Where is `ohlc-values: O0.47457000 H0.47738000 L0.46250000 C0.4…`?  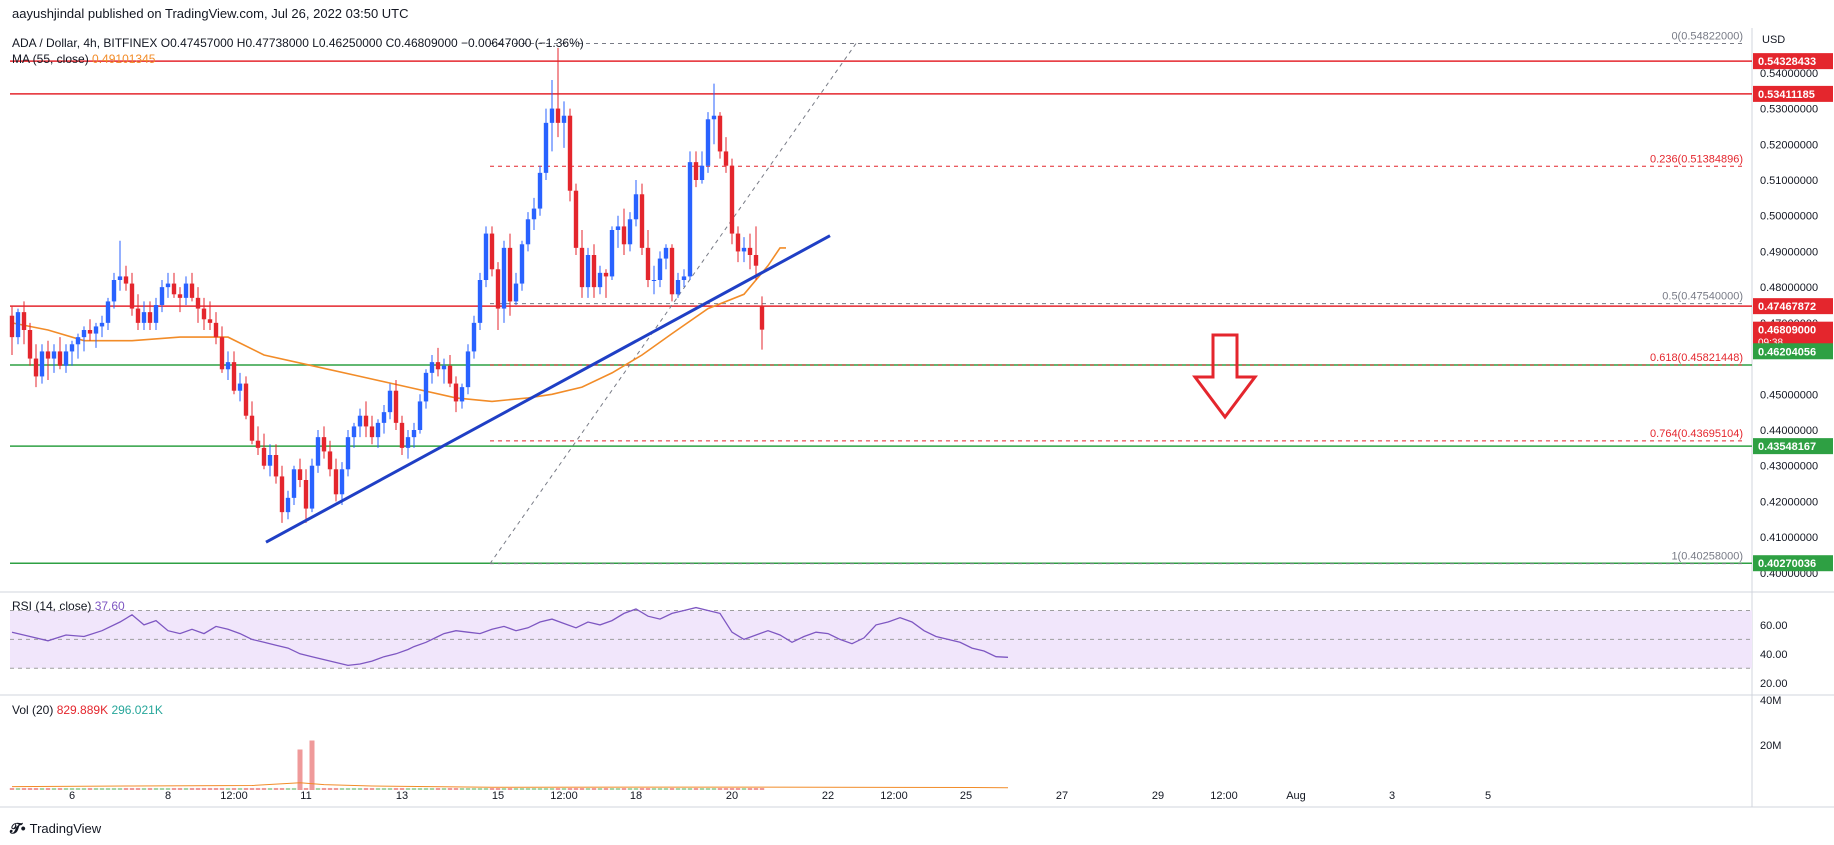 ohlc-values: O0.47457000 H0.47738000 L0.46250000 C0.4… is located at coordinates (372, 43).